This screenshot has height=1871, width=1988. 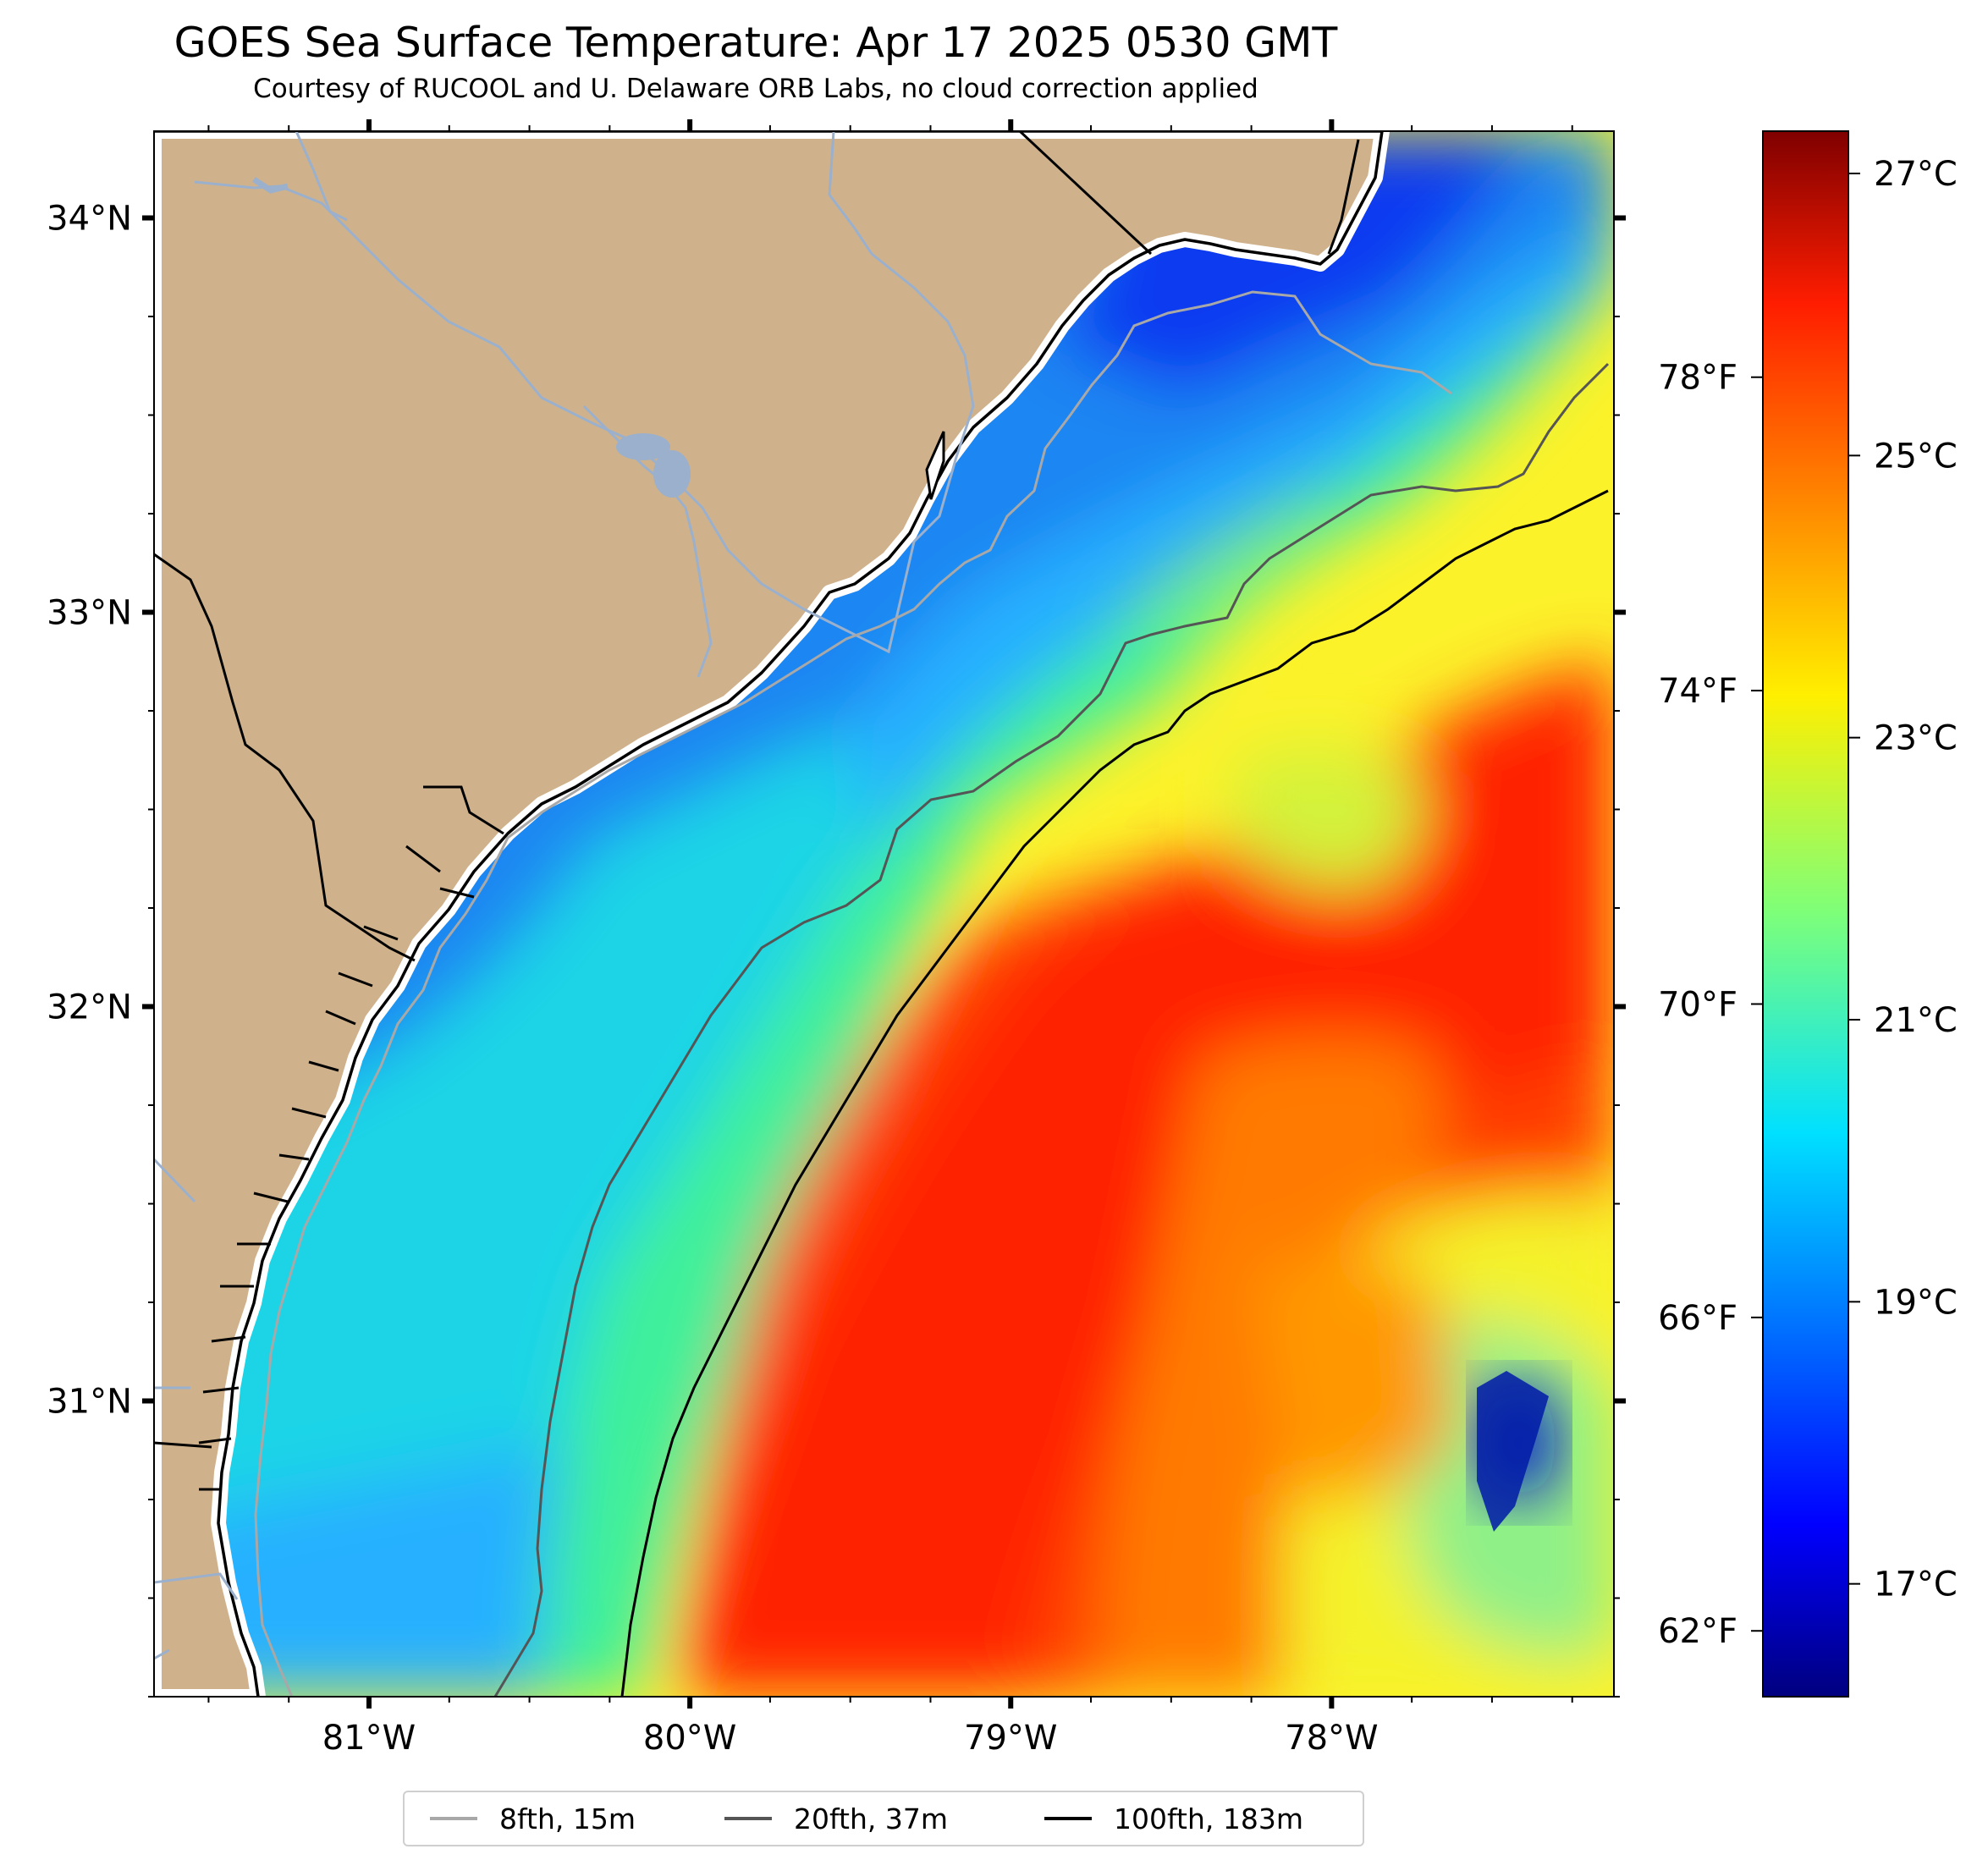 What do you see at coordinates (1208, 1819) in the screenshot?
I see `legend-label-100fth: 100fth, 183m` at bounding box center [1208, 1819].